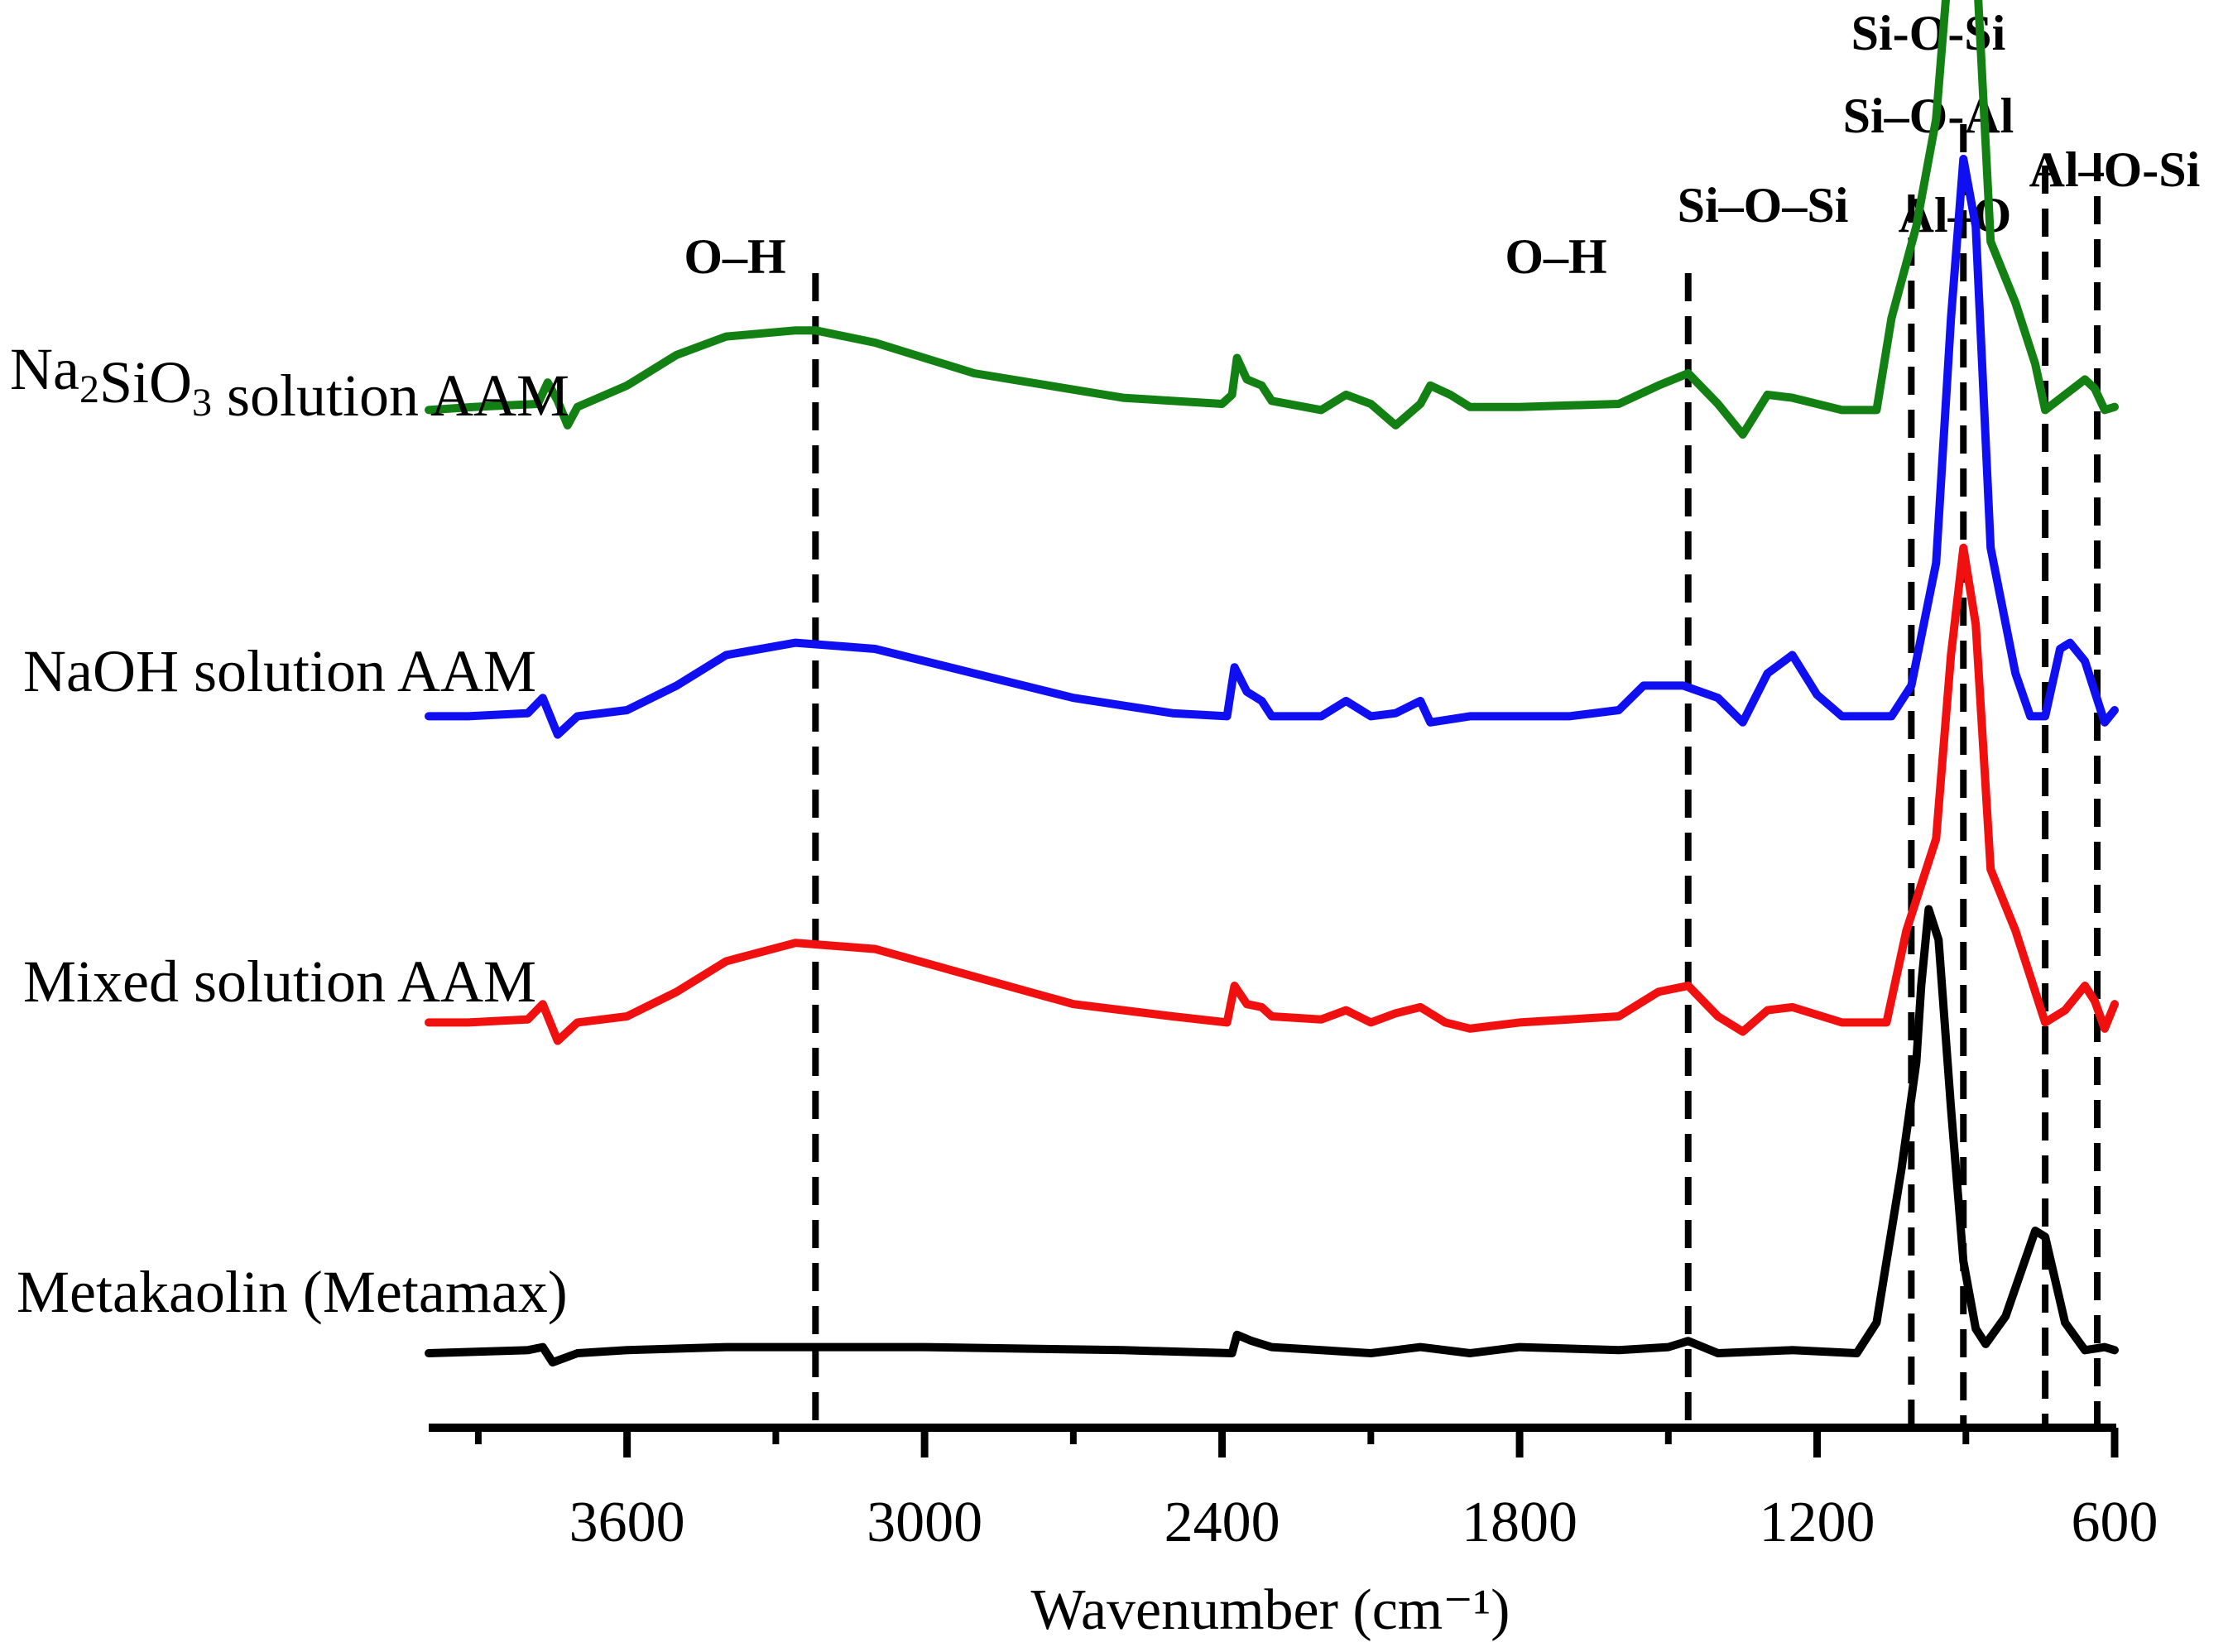  Describe the element at coordinates (1817, 1522) in the screenshot. I see `x-tick-label: 1200` at that location.